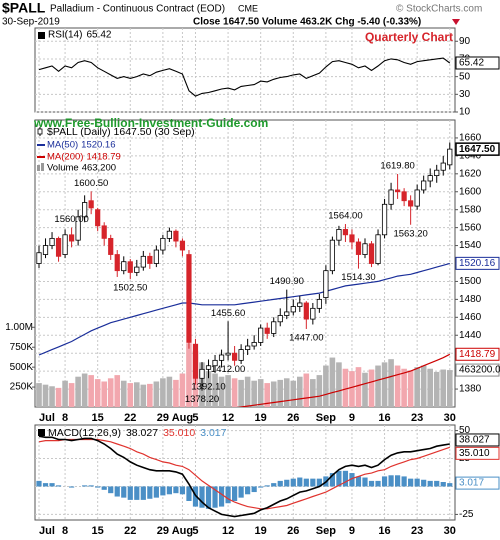  What do you see at coordinates (228, 418) in the screenshot?
I see `x-tick-label: 12` at bounding box center [228, 418].